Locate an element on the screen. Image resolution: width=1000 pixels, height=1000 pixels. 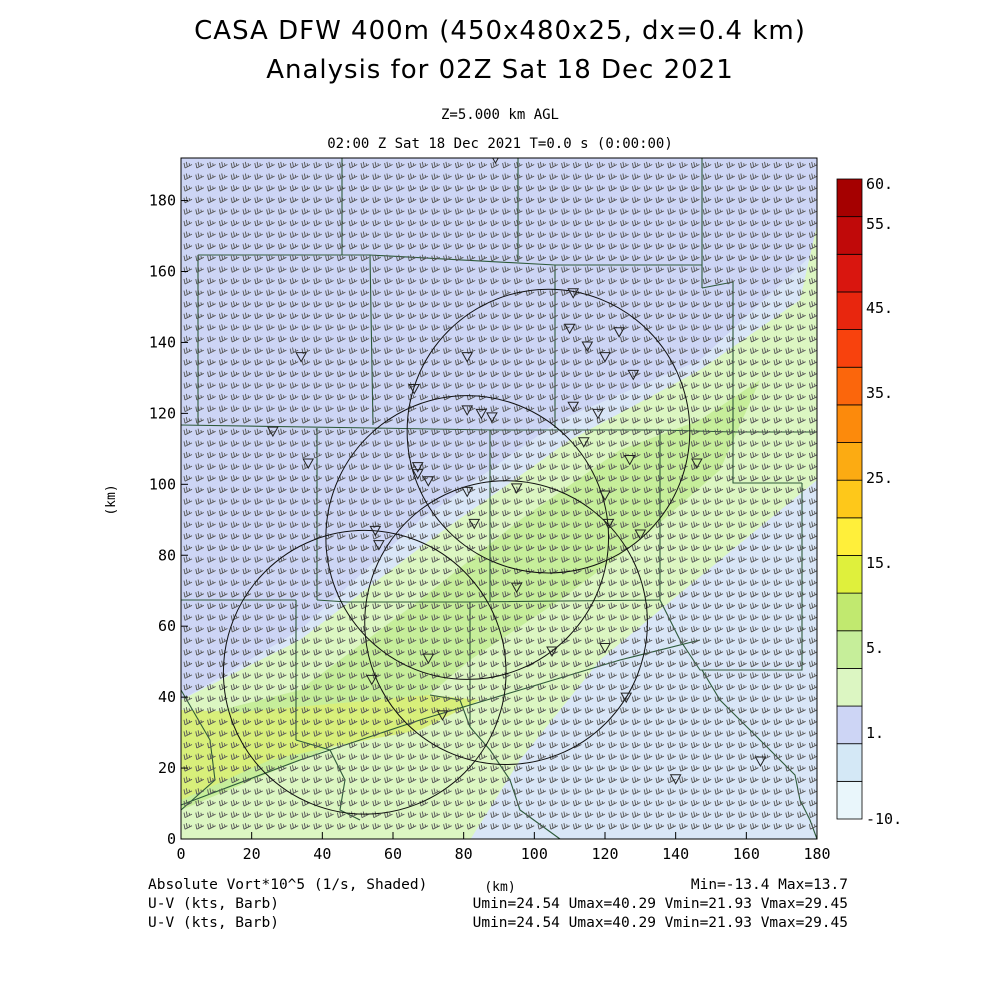
colorbar-label: 35. is located at coordinates (879, 393).